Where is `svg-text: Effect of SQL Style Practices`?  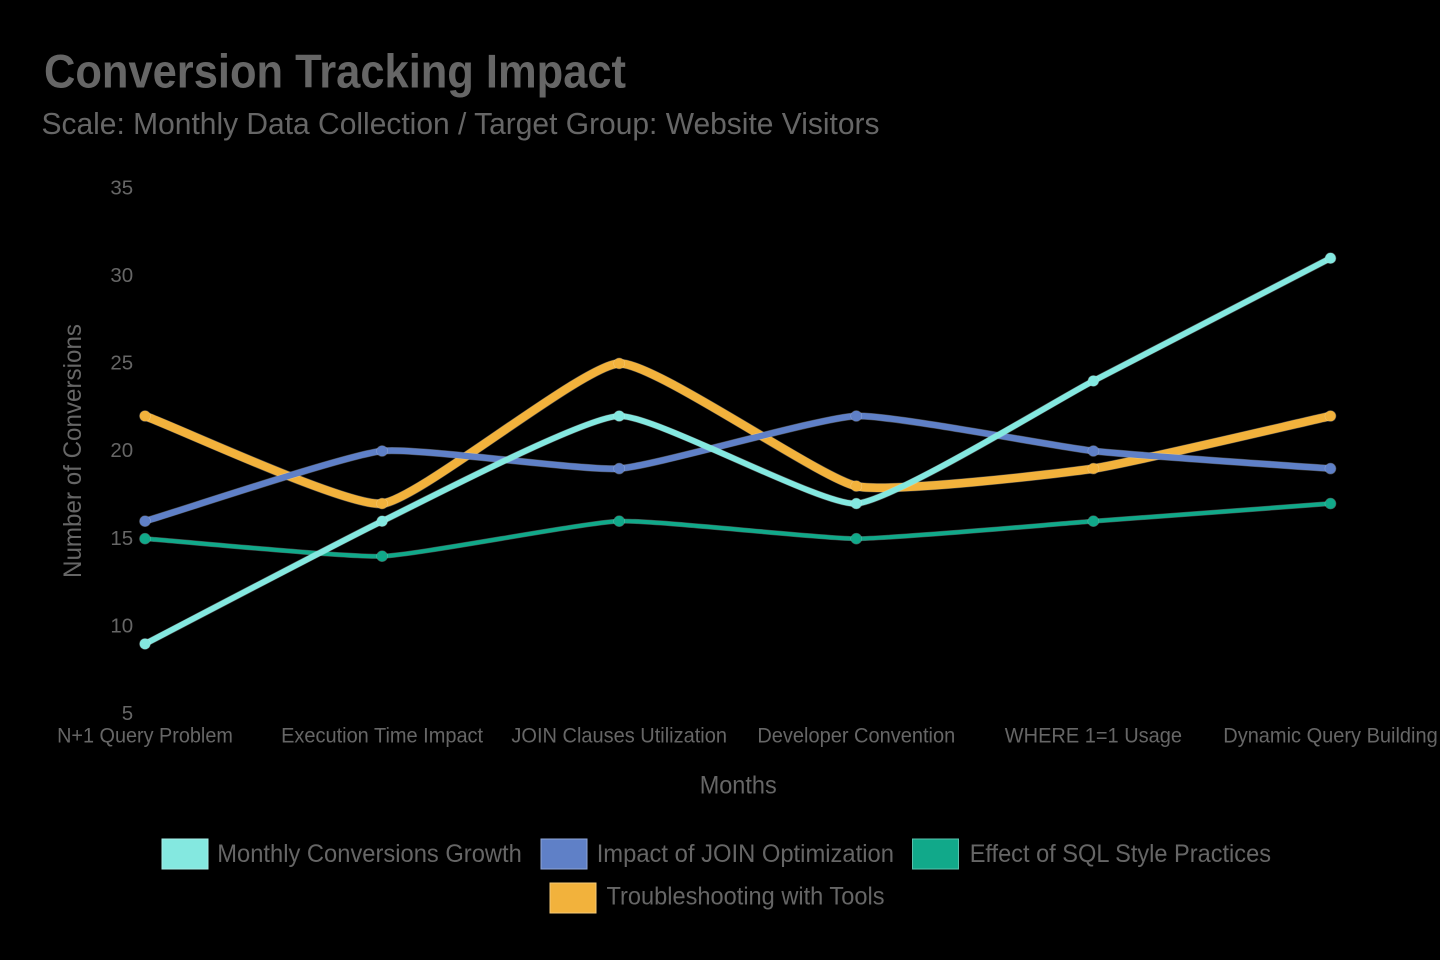 svg-text: Effect of SQL Style Practices is located at coordinates (1120, 854).